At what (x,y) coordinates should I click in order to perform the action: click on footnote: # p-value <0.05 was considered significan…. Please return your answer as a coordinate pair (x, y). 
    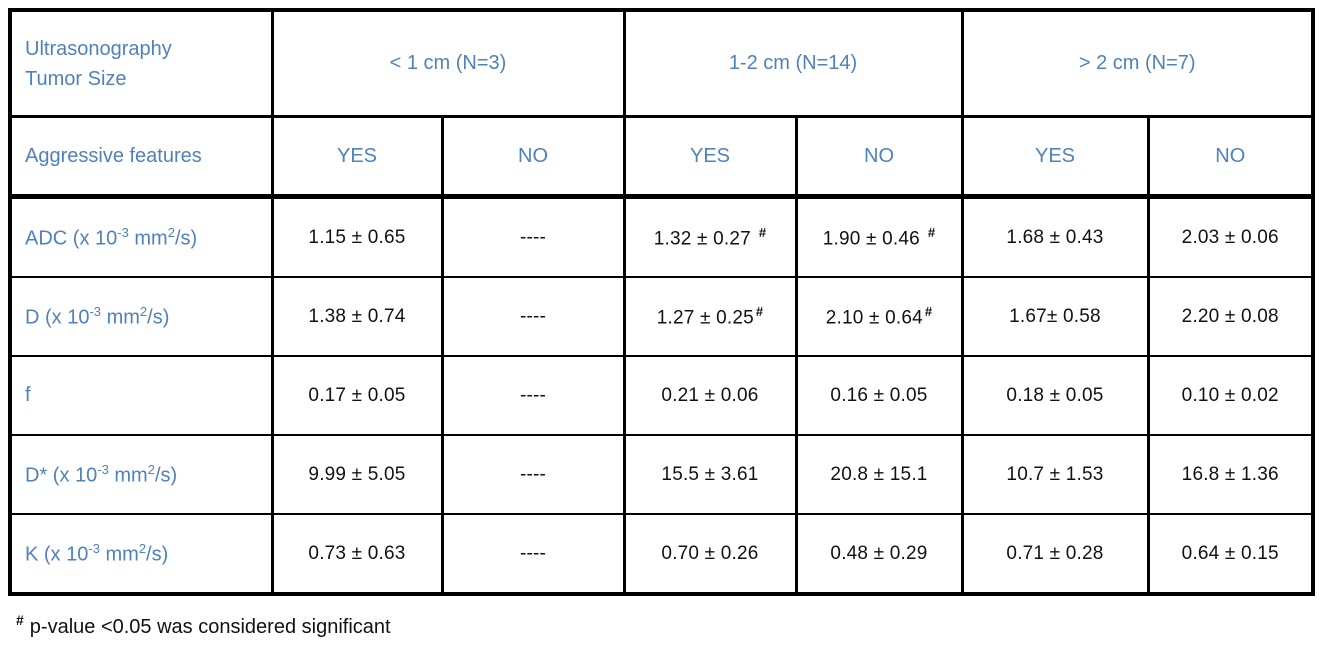
    Looking at the image, I should click on (203, 625).